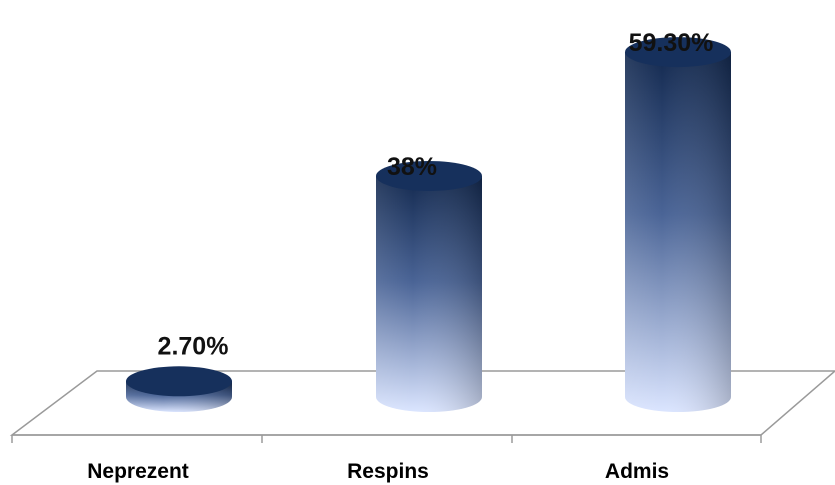 Image resolution: width=835 pixels, height=485 pixels. Describe the element at coordinates (671, 43) in the screenshot. I see `data-label-admis: 59.30%` at that location.